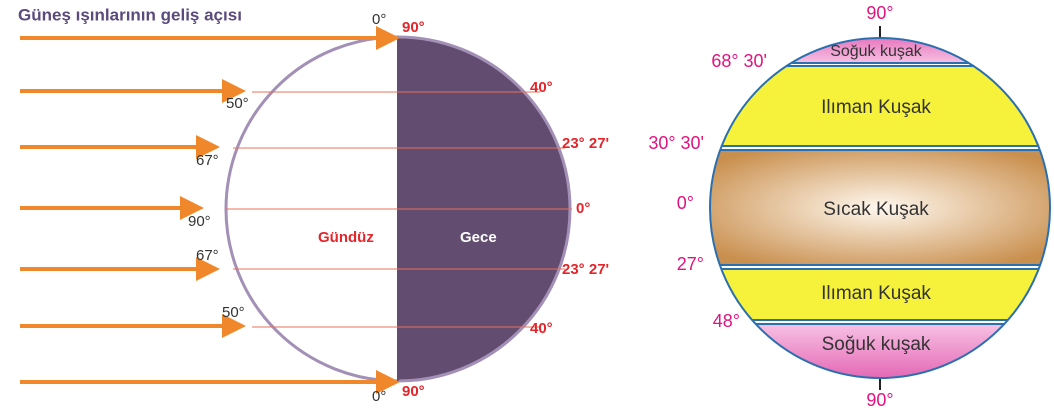  I want to click on angle-label: 90°, so click(199, 221).